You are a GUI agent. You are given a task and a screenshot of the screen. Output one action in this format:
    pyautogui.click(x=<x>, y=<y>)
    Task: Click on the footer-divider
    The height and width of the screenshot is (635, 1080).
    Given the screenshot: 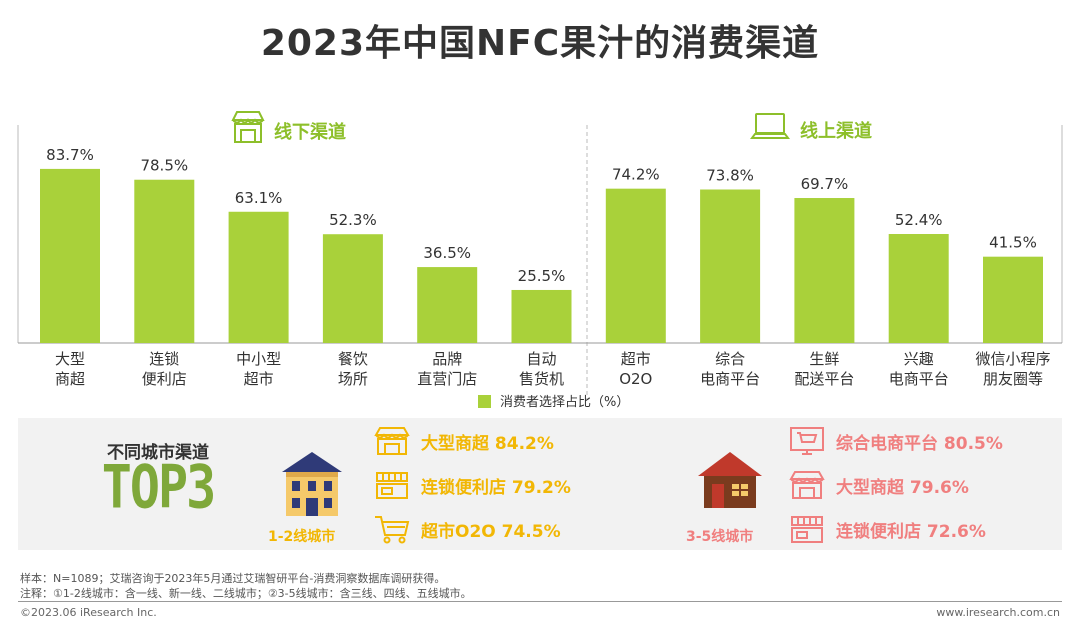 What is the action you would take?
    pyautogui.click(x=540, y=601)
    